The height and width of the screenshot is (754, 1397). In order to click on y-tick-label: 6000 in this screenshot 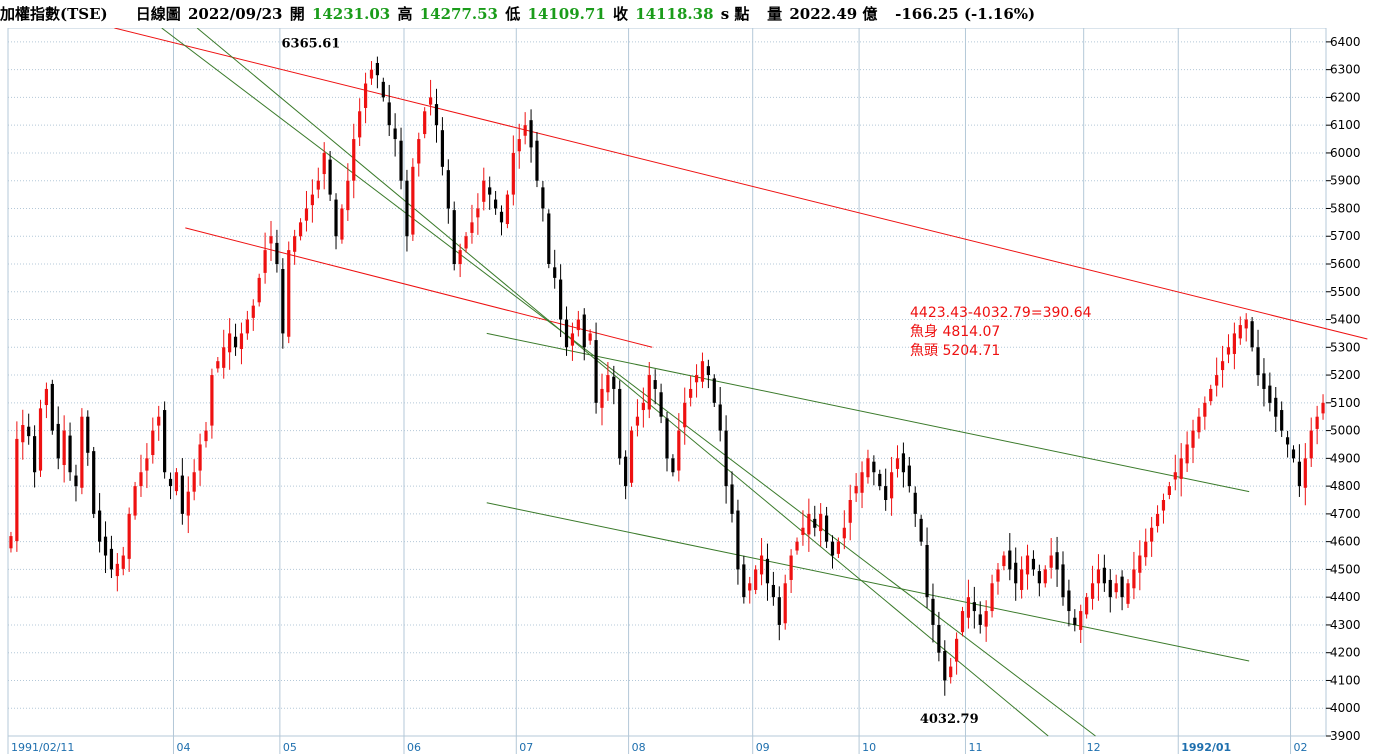, I will do `click(1345, 153)`.